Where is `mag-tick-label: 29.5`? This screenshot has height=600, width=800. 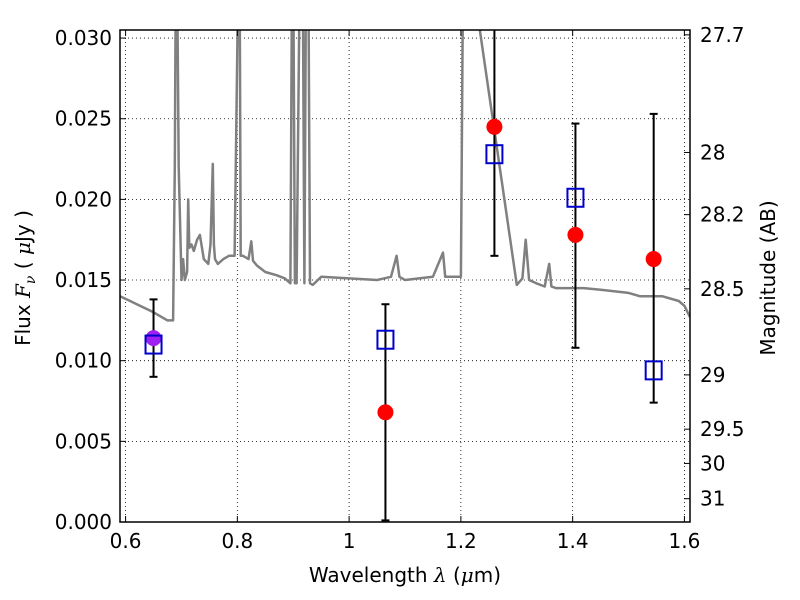 mag-tick-label: 29.5 is located at coordinates (722, 429).